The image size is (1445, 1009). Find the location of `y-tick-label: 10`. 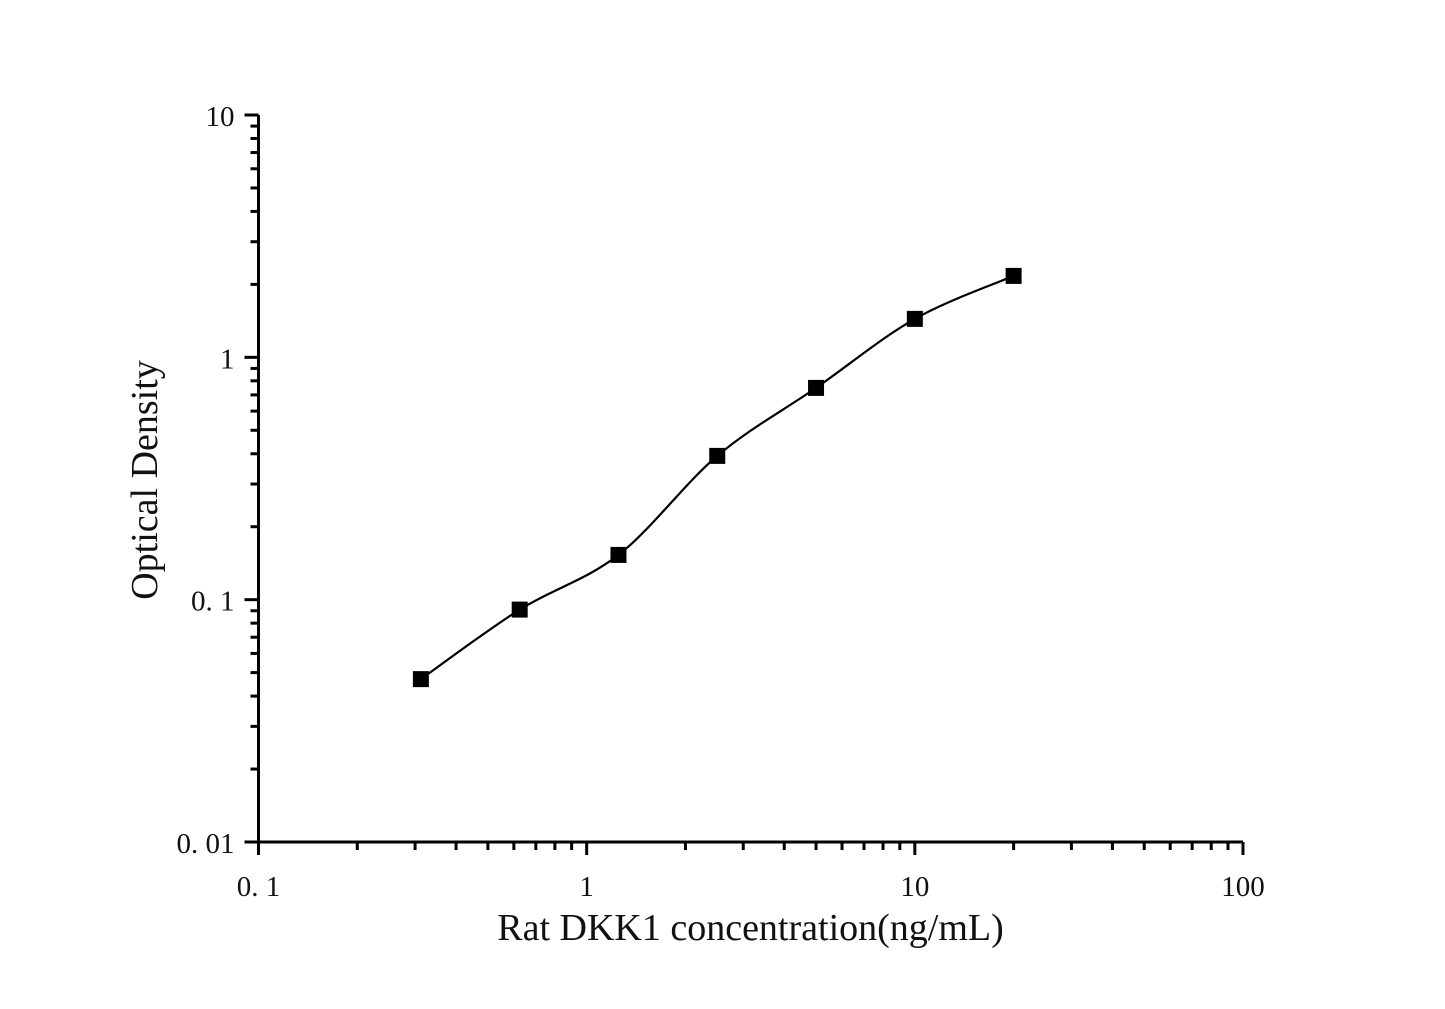

y-tick-label: 10 is located at coordinates (220, 117).